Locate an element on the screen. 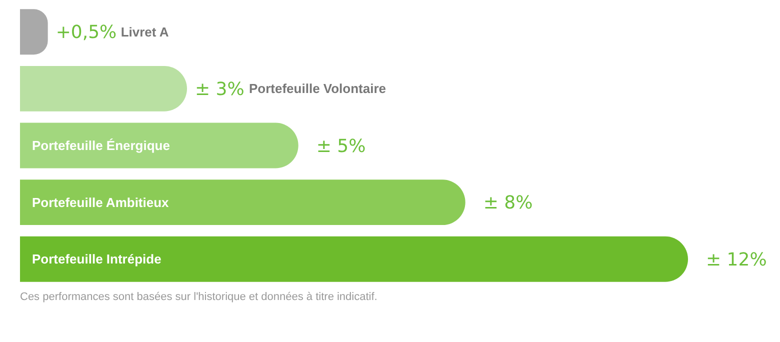 Image resolution: width=780 pixels, height=342 pixels. y-tick-label: Portefeuille Intrépide is located at coordinates (97, 259).